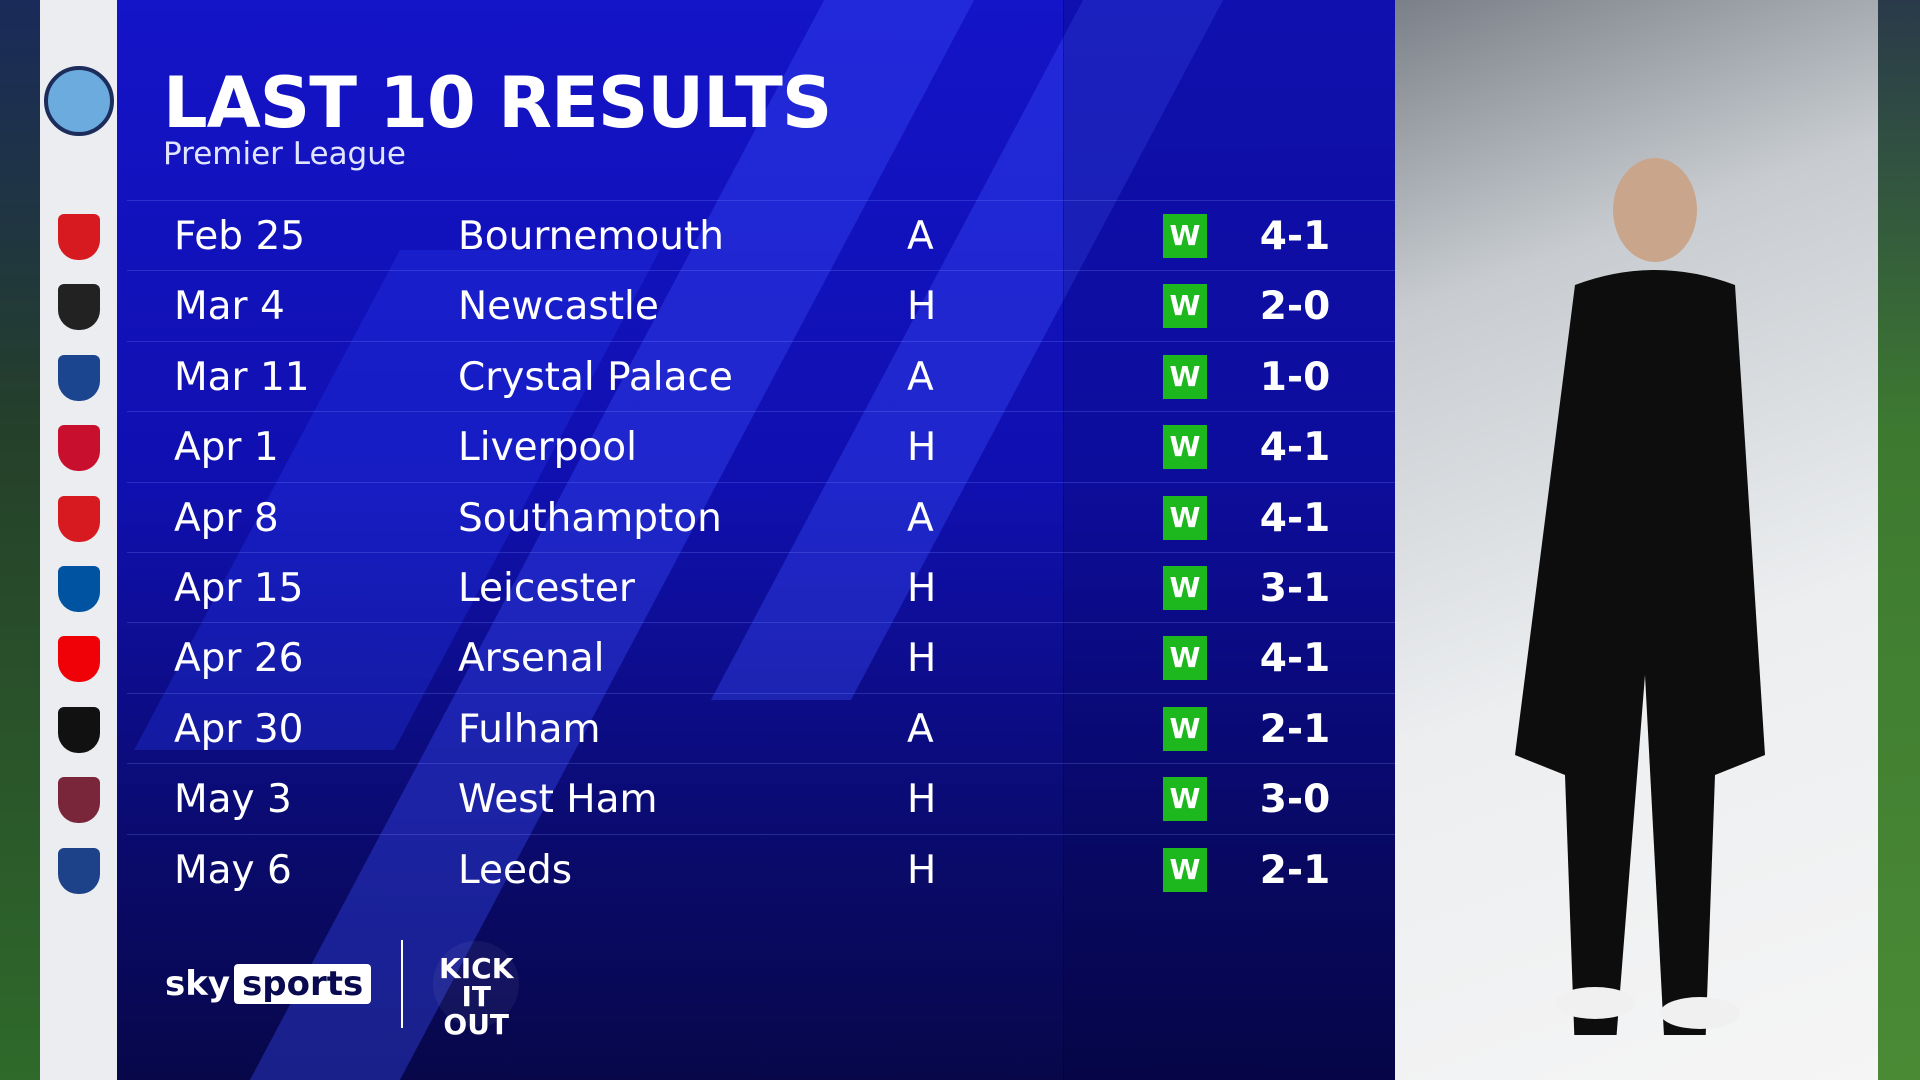 The height and width of the screenshot is (1080, 1920). I want to click on crest-strip, so click(78, 540).